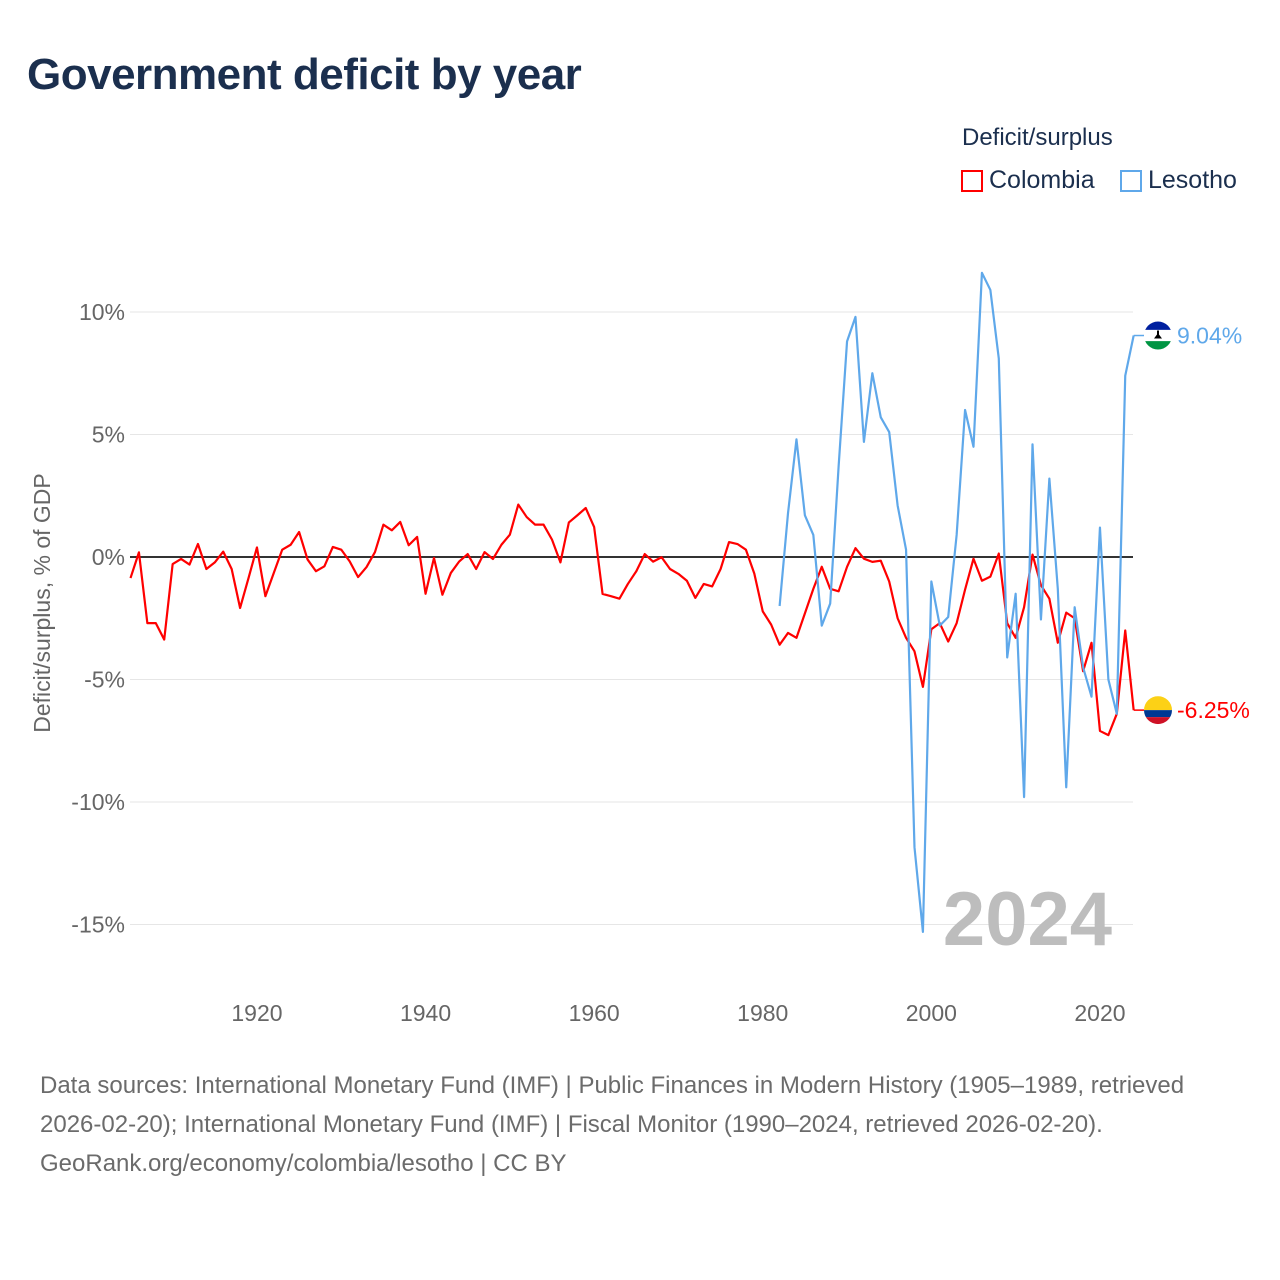 The height and width of the screenshot is (1280, 1280). Describe the element at coordinates (1192, 180) in the screenshot. I see `legend-label-lesotho: Lesotho` at that location.